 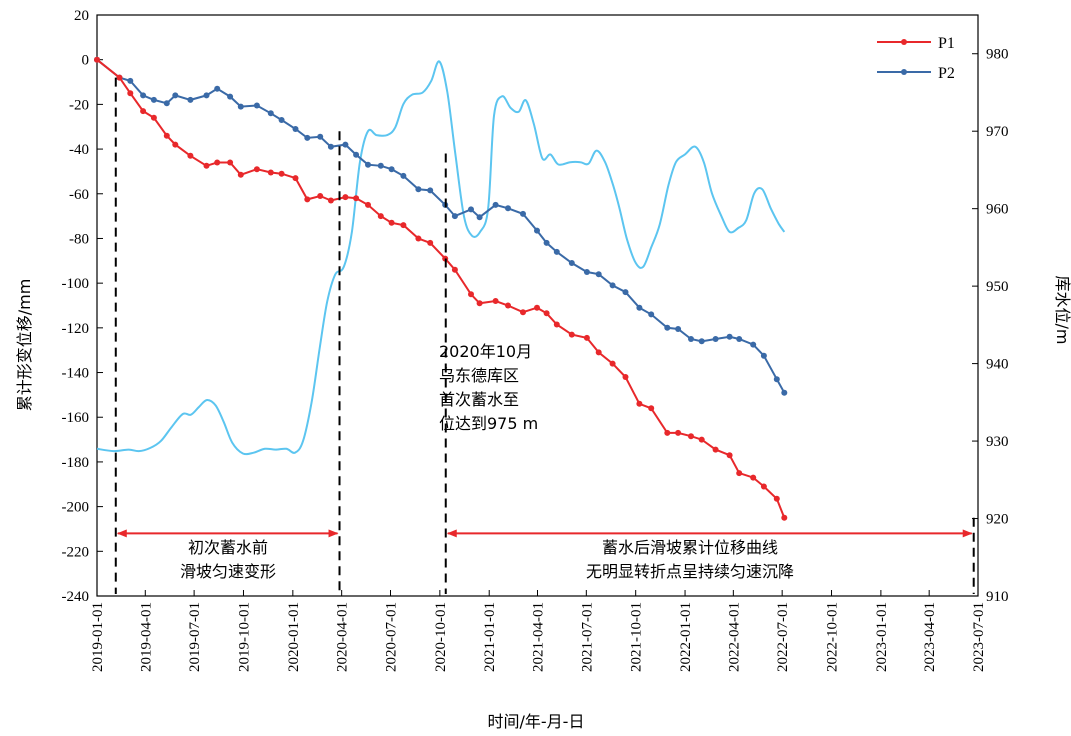 What do you see at coordinates (76, 508) in the screenshot?
I see `y-left-tick-label: -200` at bounding box center [76, 508].